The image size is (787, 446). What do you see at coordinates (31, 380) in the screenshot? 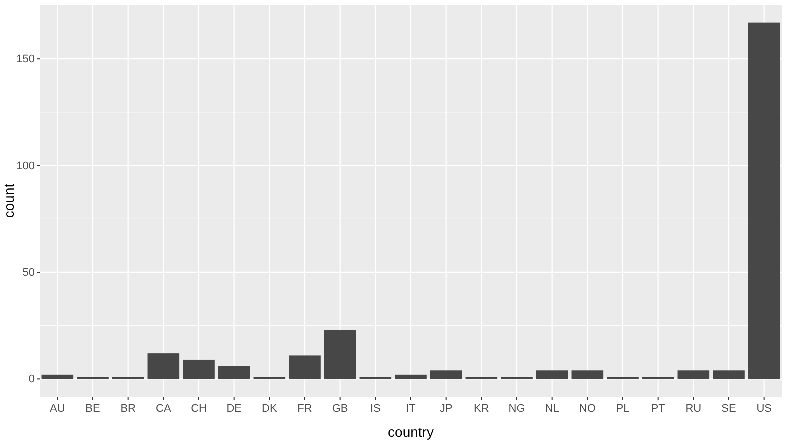
I see `y-tick-label: 0` at bounding box center [31, 380].